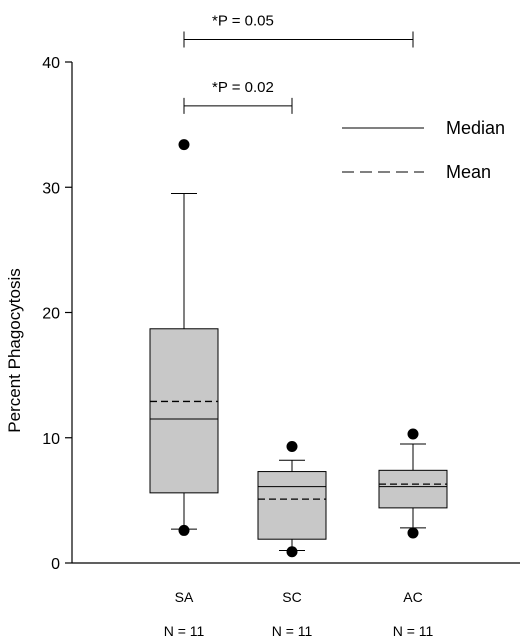  Describe the element at coordinates (423, 128) in the screenshot. I see `legend-entry-median: Median` at that location.